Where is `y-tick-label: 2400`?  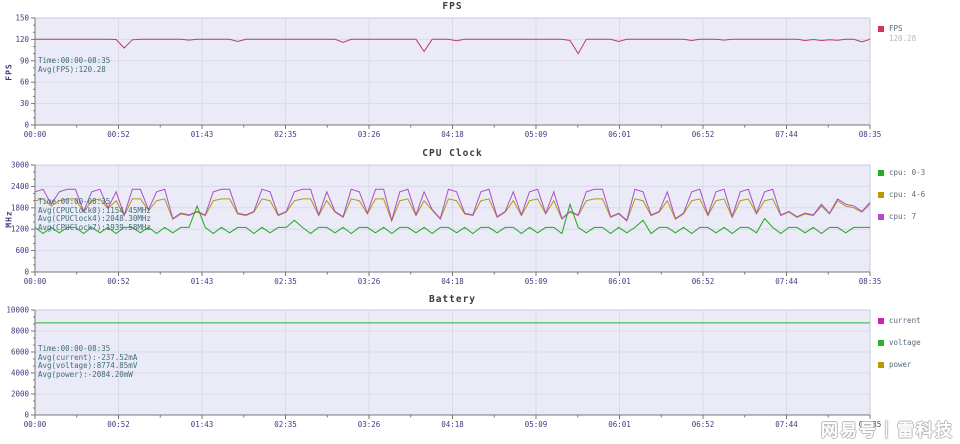
y-tick-label: 2400 is located at coordinates (20, 186).